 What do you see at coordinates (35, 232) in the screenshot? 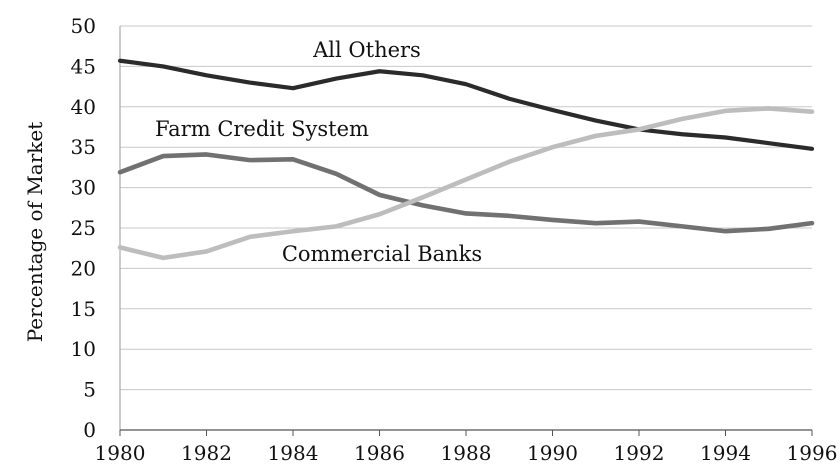
I see `y-axis-title: Percentage of Market` at bounding box center [35, 232].